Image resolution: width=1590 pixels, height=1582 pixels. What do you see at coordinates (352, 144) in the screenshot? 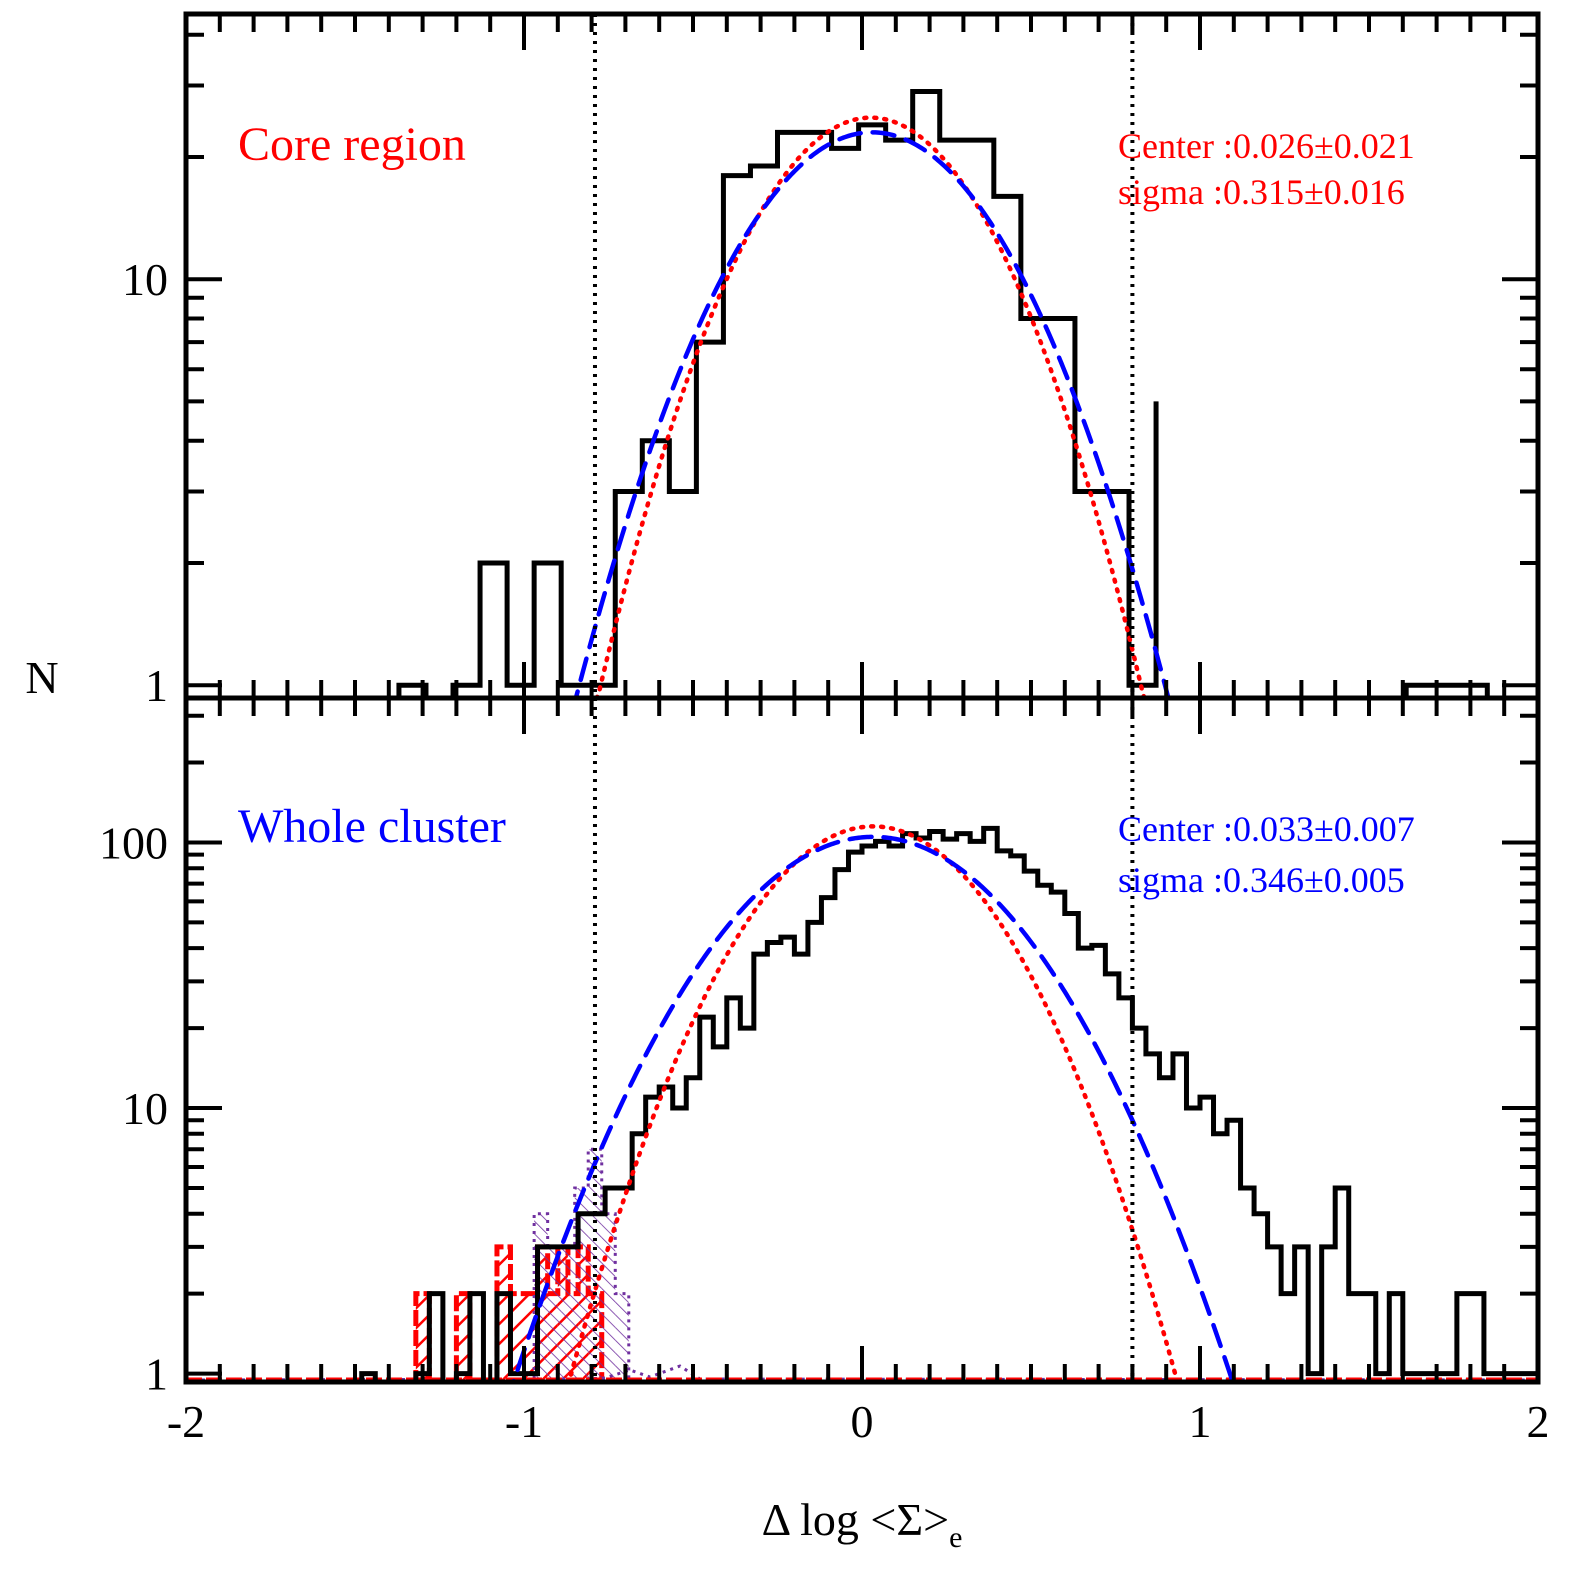
I see `top-panel-title: Core region` at bounding box center [352, 144].